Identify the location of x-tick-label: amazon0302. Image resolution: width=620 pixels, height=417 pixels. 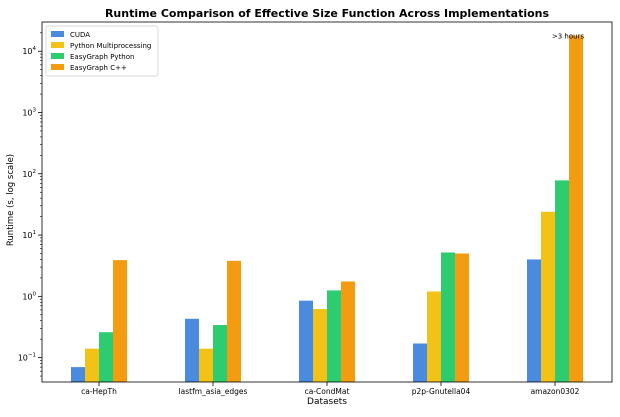
(555, 391).